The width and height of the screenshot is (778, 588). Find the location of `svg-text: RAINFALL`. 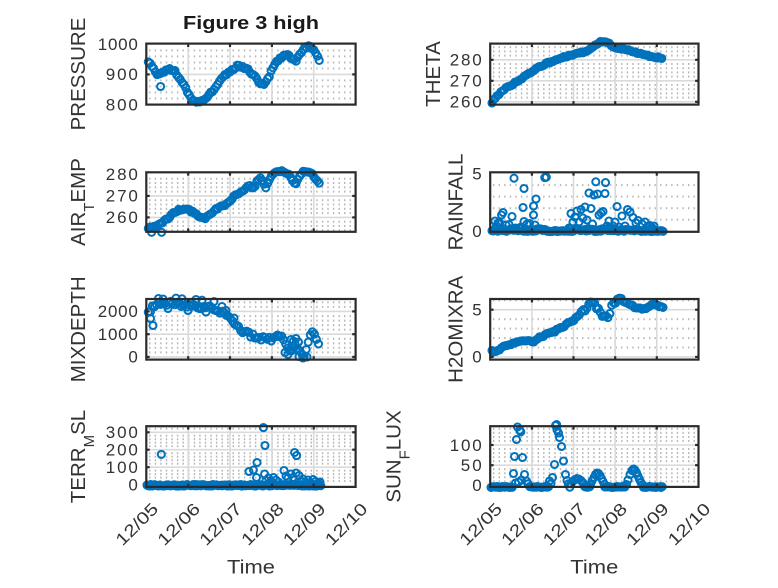

svg-text: RAINFALL is located at coordinates (456, 202).